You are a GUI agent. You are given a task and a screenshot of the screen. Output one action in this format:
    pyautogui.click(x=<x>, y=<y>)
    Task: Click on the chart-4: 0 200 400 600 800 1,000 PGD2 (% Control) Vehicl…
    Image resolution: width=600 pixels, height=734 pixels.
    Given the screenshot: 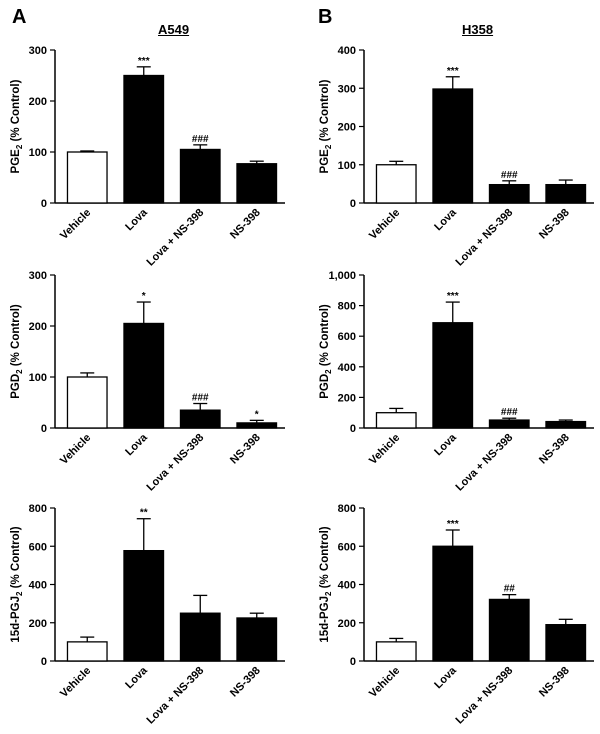 What is the action you would take?
    pyautogui.click(x=456, y=382)
    